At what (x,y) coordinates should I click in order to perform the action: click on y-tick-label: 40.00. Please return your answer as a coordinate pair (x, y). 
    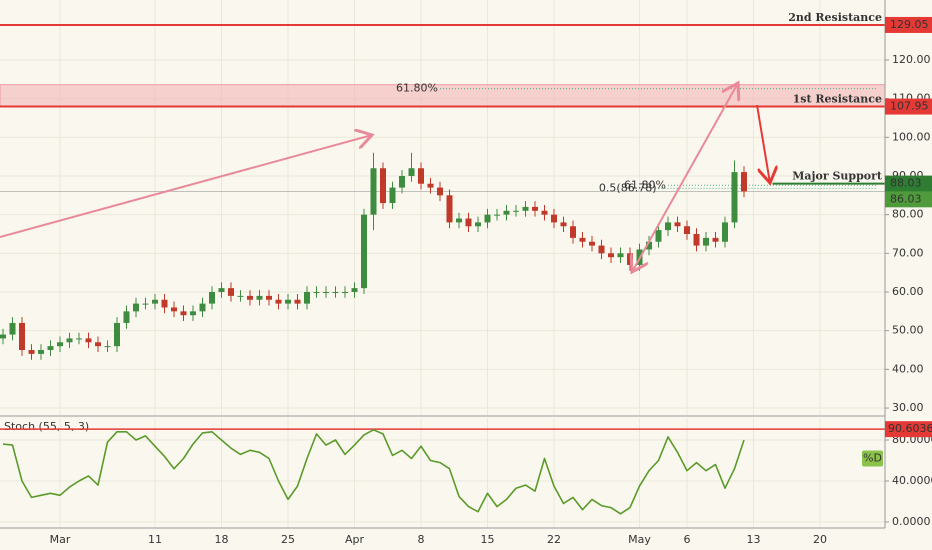
    Looking at the image, I should click on (908, 368).